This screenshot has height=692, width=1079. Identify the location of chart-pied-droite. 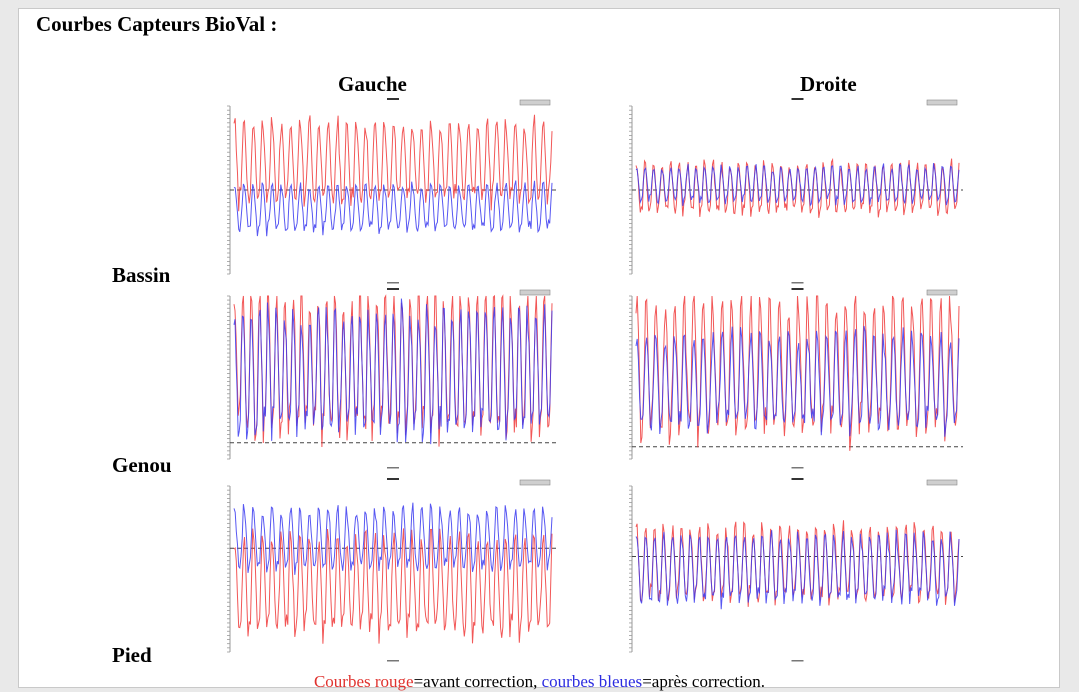
(796, 570).